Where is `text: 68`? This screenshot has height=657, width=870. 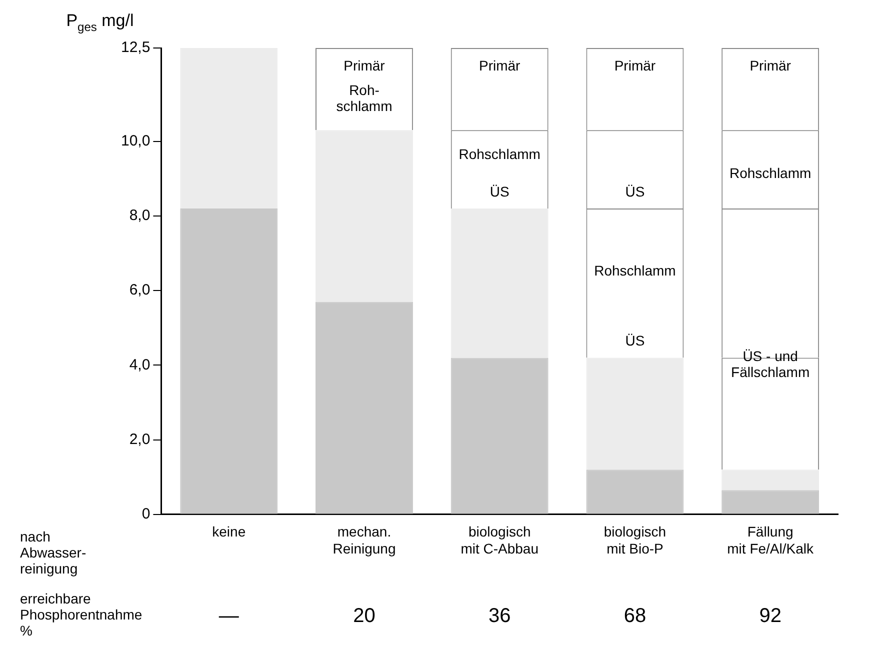 text: 68 is located at coordinates (635, 615).